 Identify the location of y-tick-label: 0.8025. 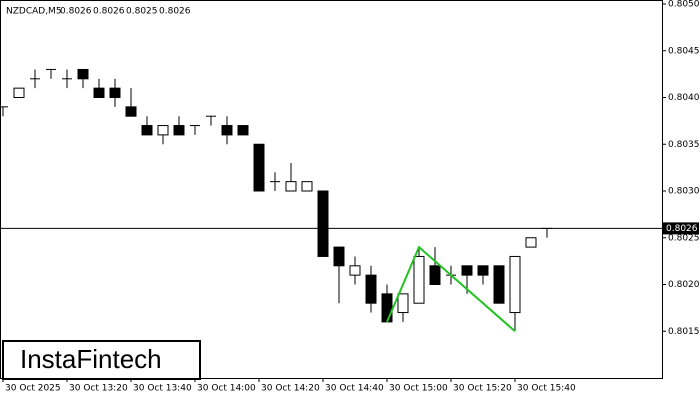
(684, 238).